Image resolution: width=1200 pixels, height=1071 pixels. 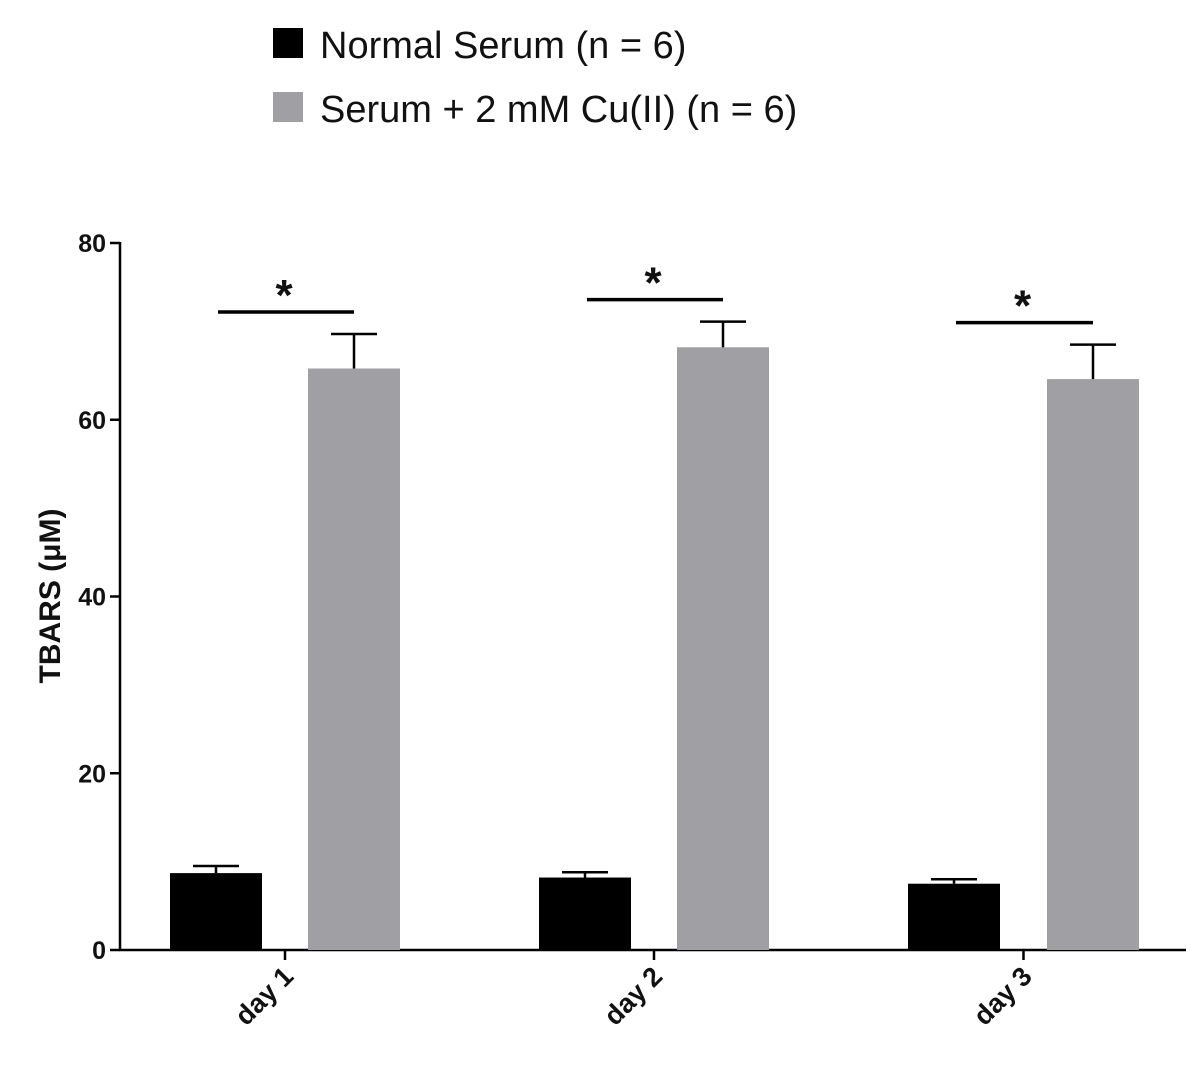 I want to click on y-tick-label: 80, so click(x=92, y=244).